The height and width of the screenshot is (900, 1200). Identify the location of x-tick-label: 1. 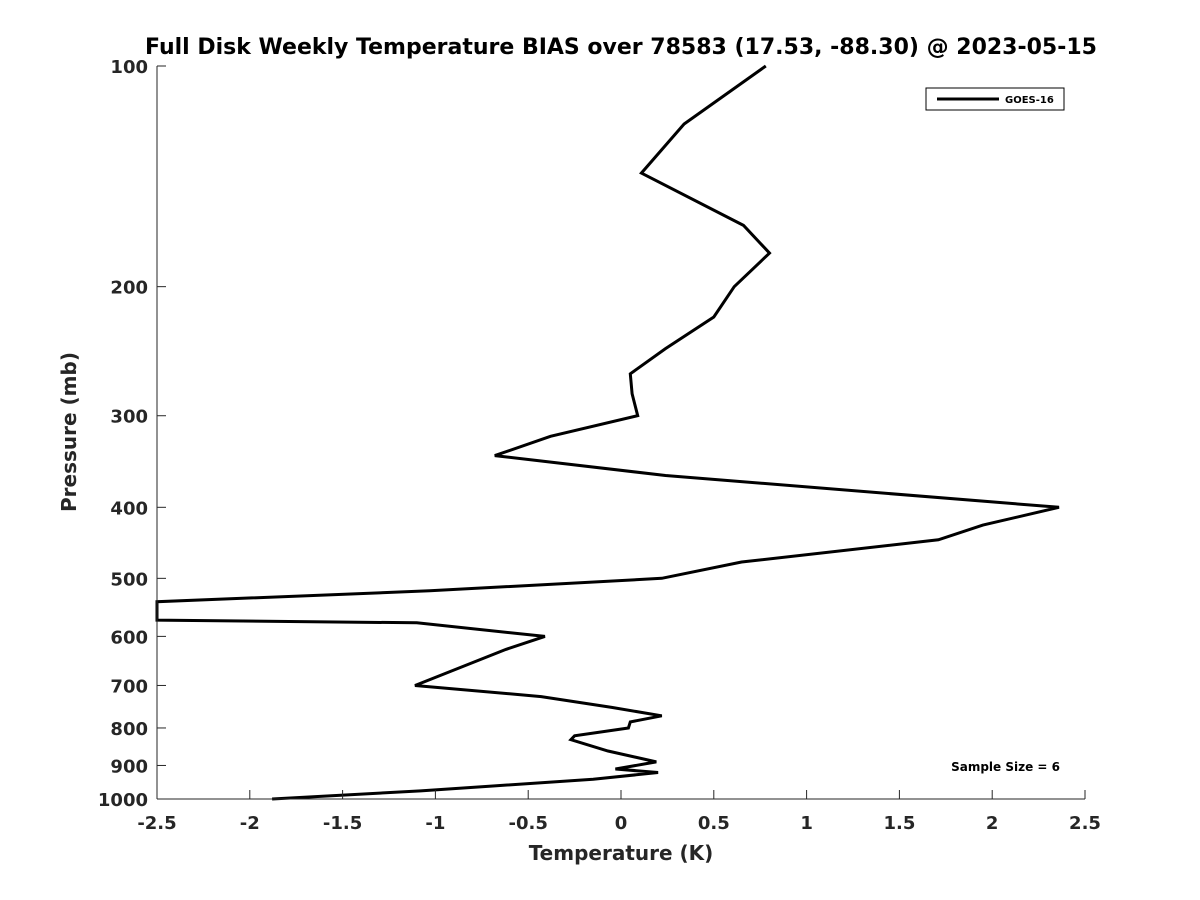
(806, 823).